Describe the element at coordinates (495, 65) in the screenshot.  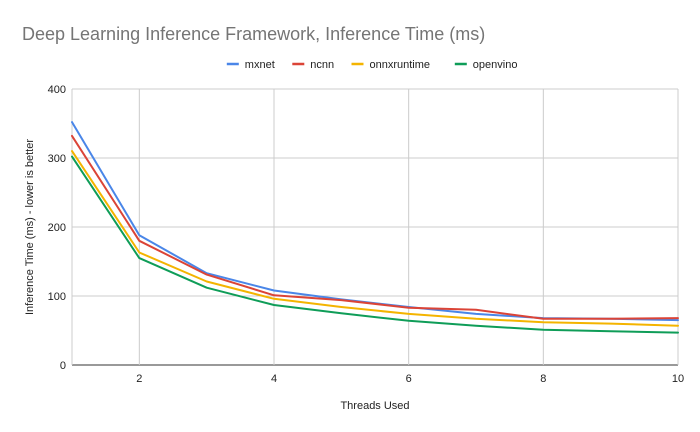
I see `legend-label-openvino: openvino` at that location.